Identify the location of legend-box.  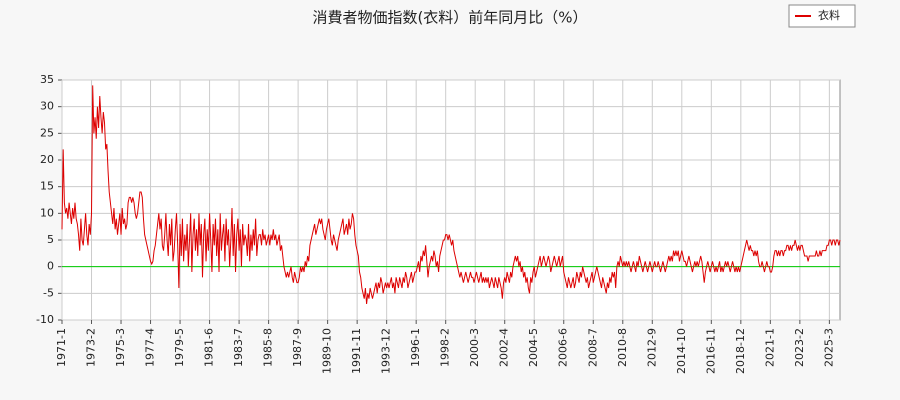
(822, 16).